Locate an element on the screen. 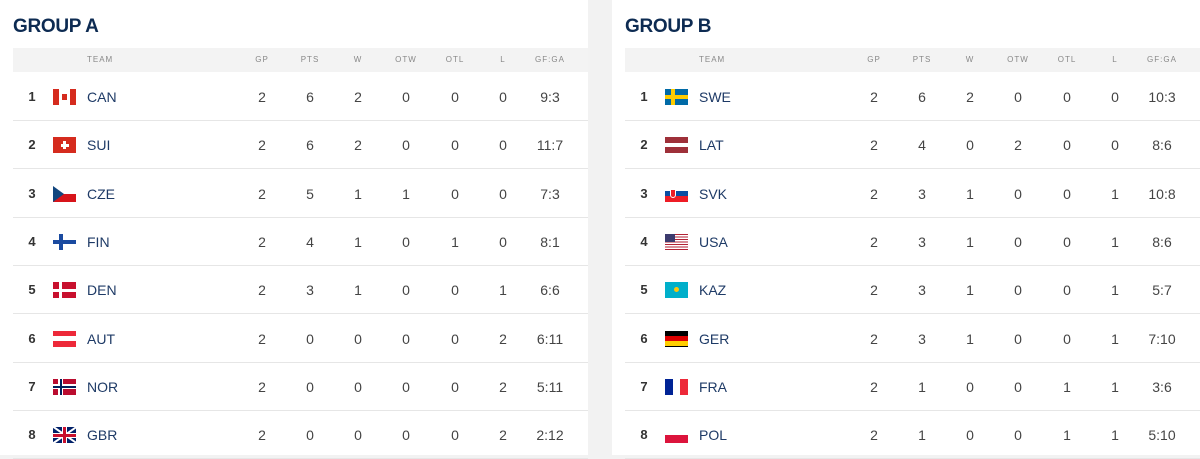 The width and height of the screenshot is (1200, 459). table-header: TEAM GP PTS W OTW OTL L GF:GA is located at coordinates (912, 60).